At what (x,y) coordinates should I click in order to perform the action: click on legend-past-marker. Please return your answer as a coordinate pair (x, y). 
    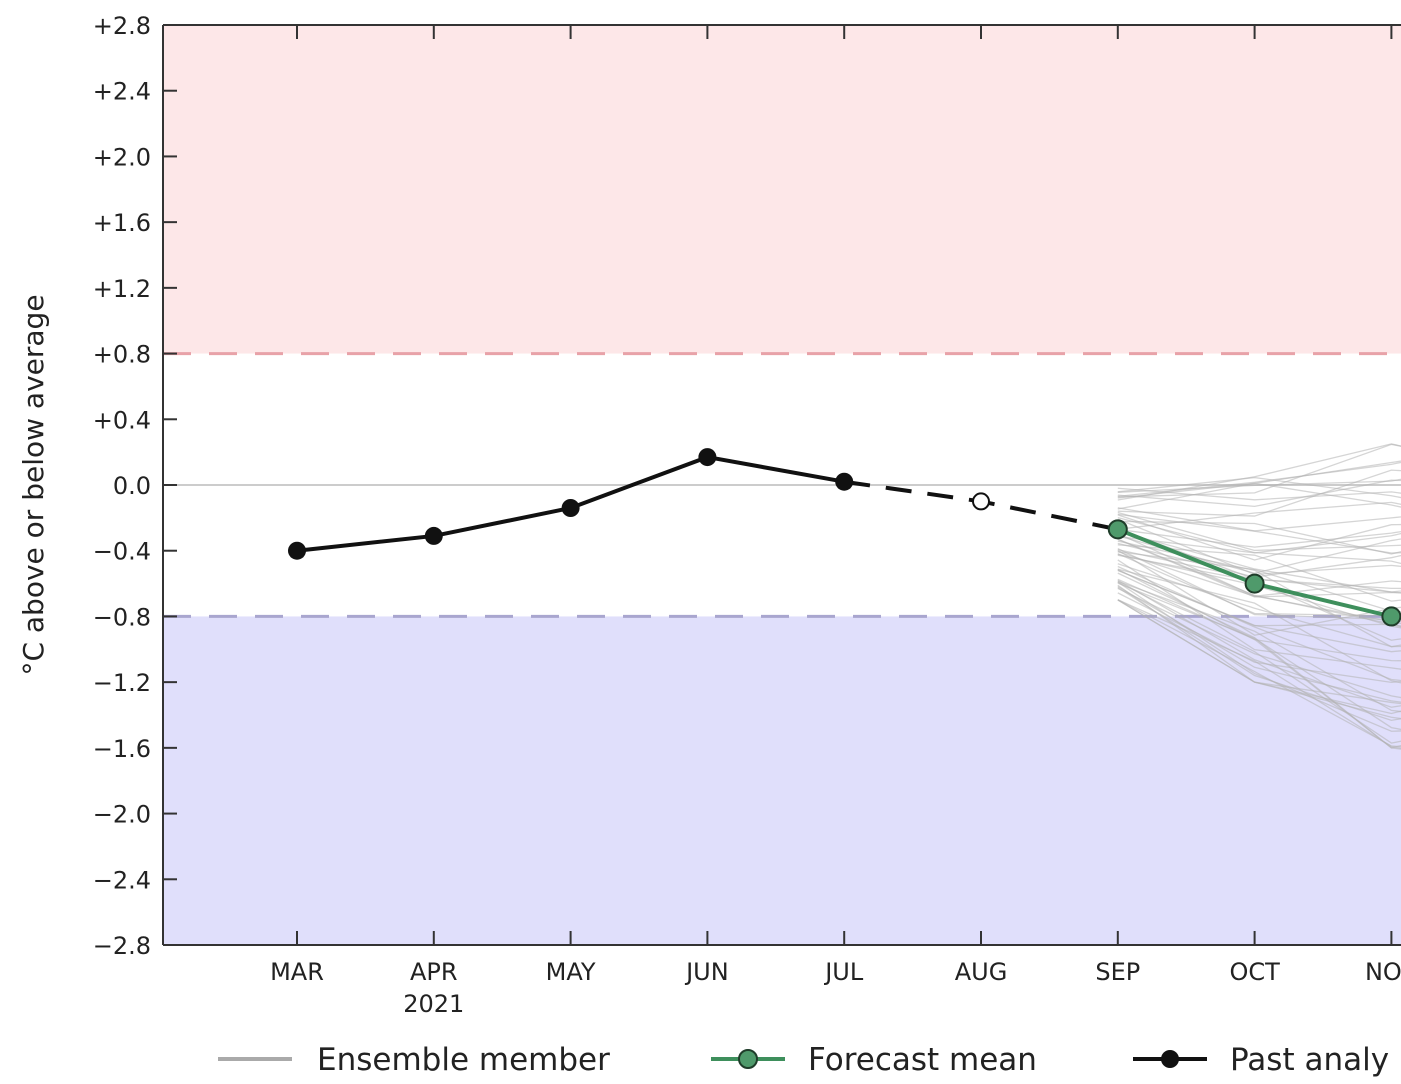
    Looking at the image, I should click on (1170, 1059).